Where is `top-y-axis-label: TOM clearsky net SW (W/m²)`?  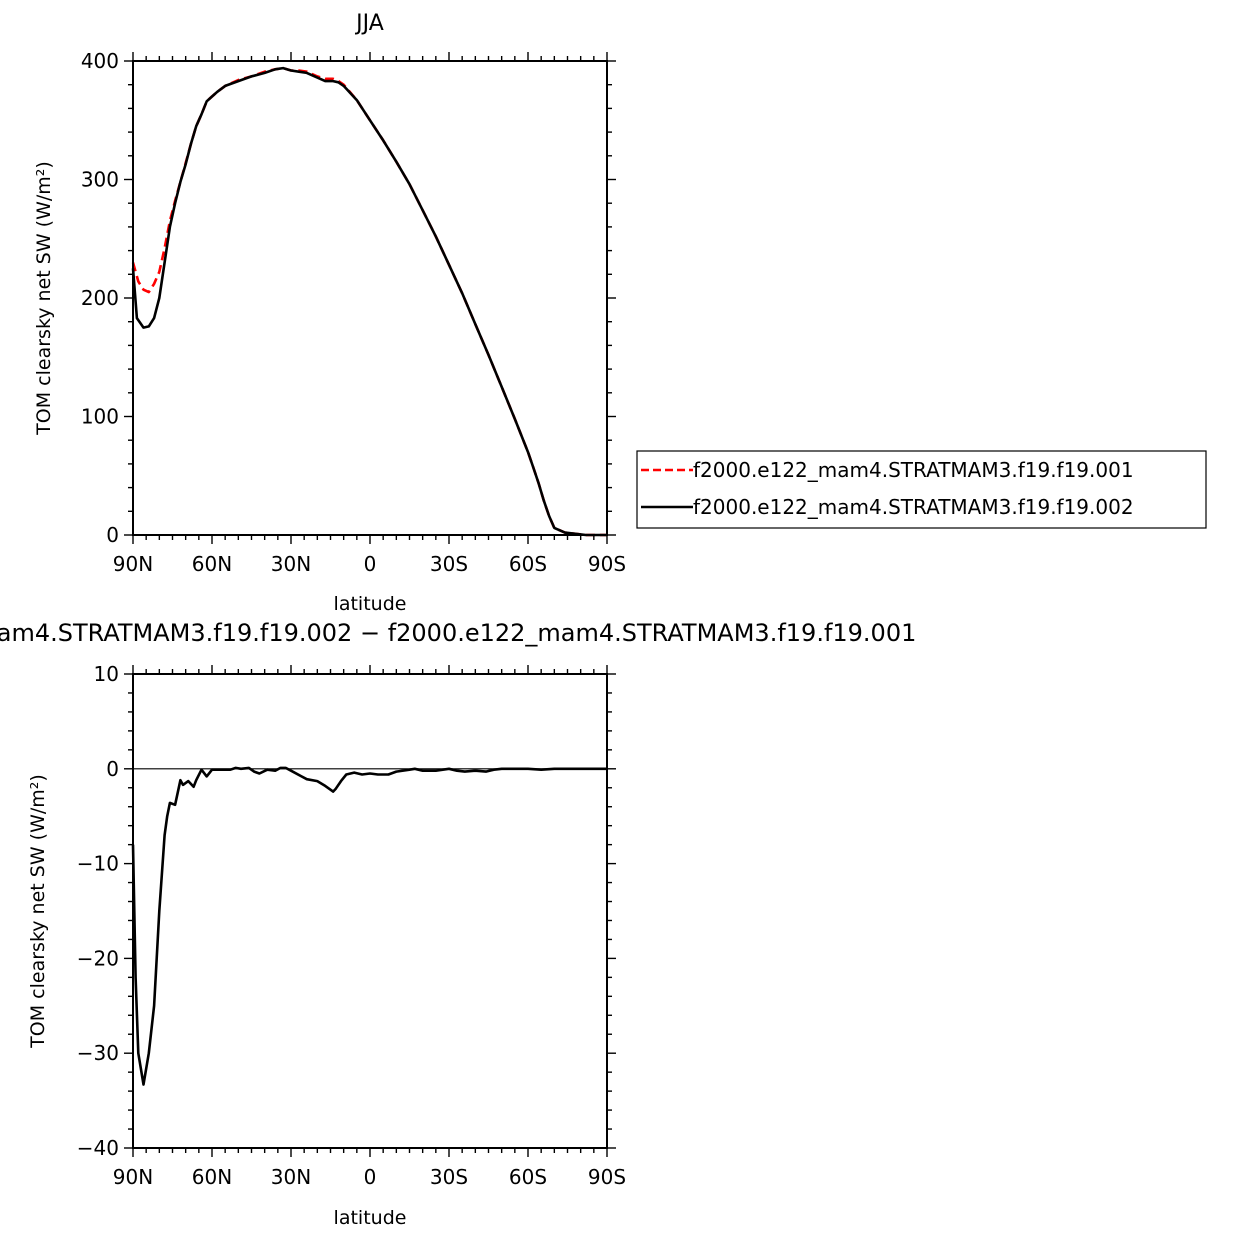 top-y-axis-label: TOM clearsky net SW (W/m²) is located at coordinates (44, 298).